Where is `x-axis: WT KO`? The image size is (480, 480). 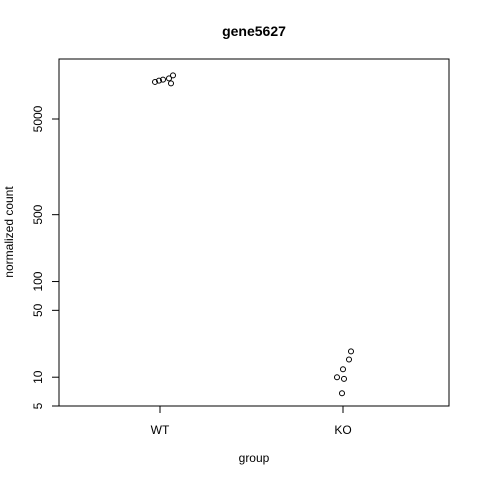 x-axis: WT KO is located at coordinates (251, 421).